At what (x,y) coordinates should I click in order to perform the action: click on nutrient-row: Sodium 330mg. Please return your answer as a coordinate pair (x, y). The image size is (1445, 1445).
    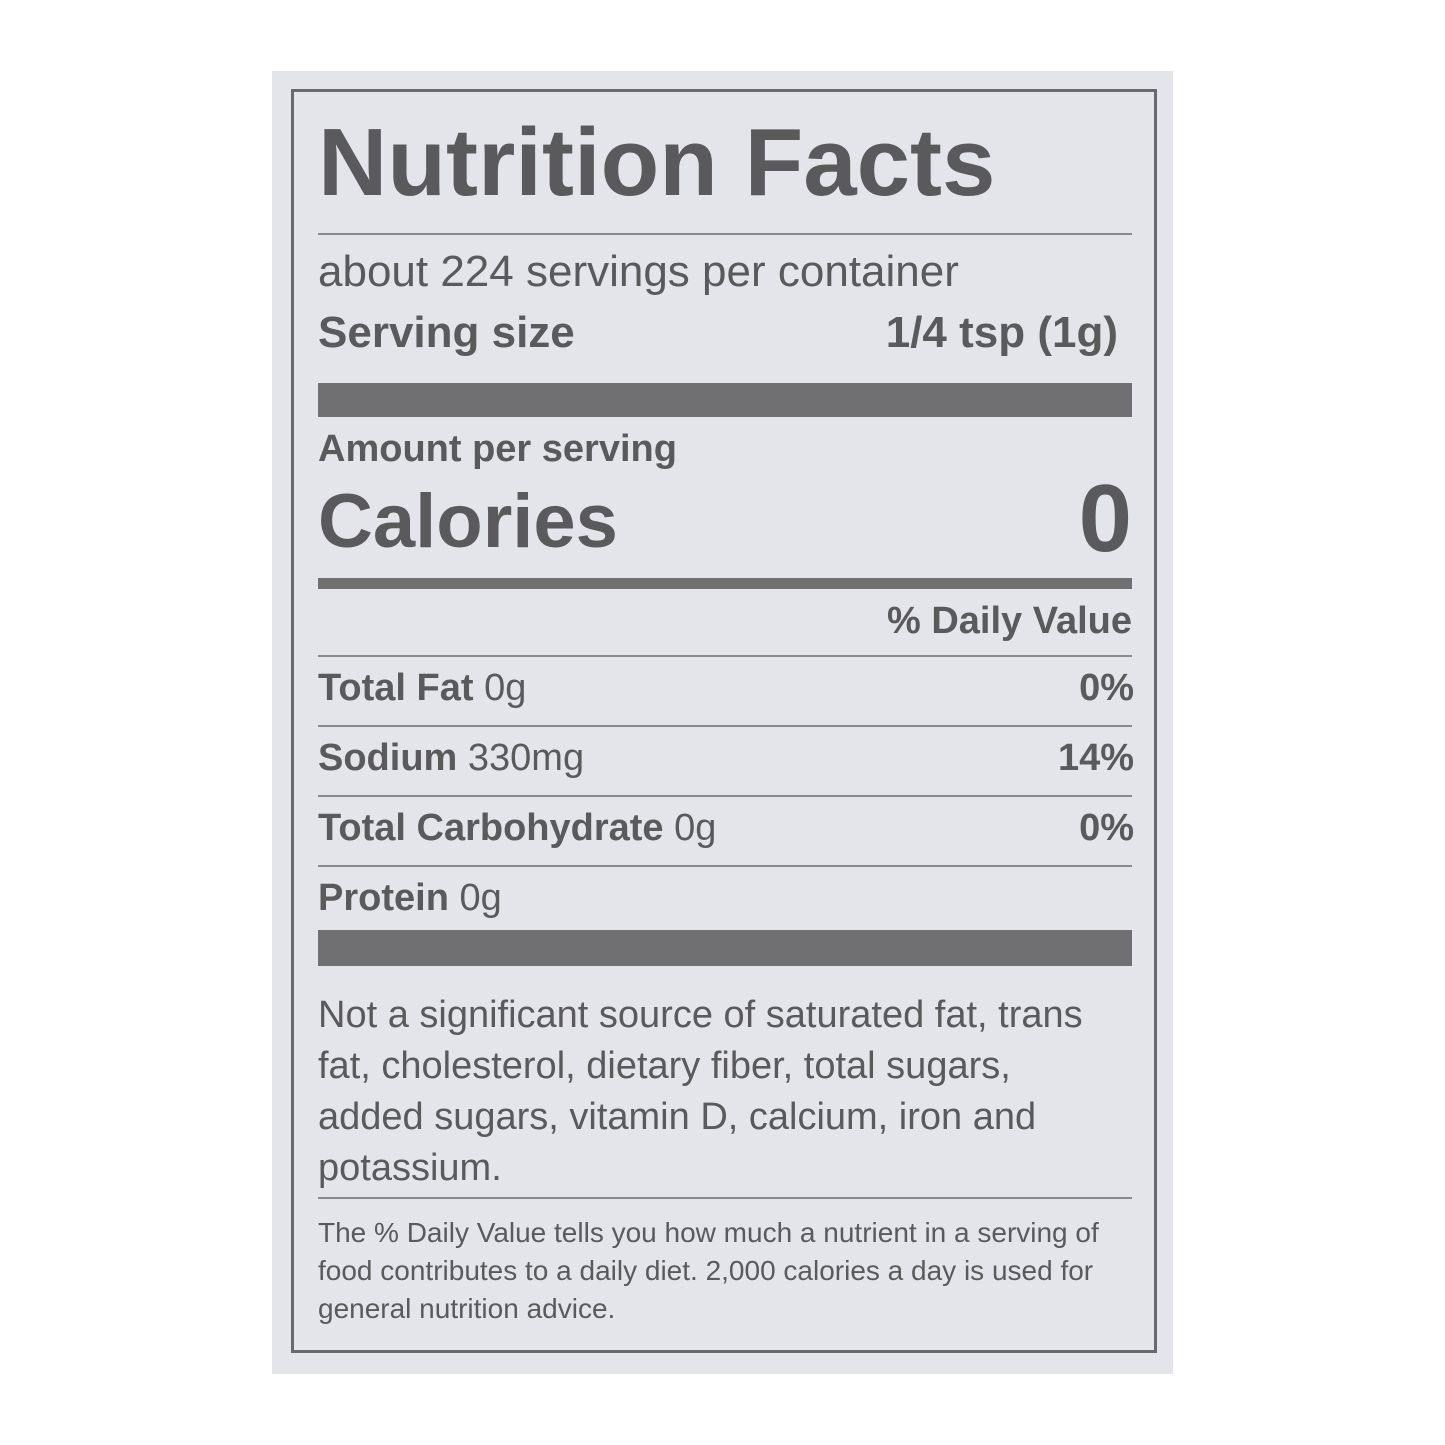
    Looking at the image, I should click on (451, 758).